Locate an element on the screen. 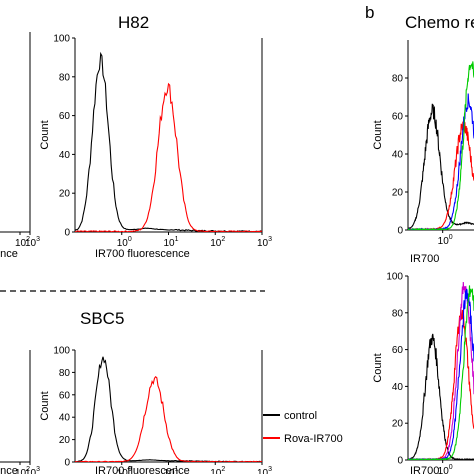  legend-control-label: control is located at coordinates (300, 416).